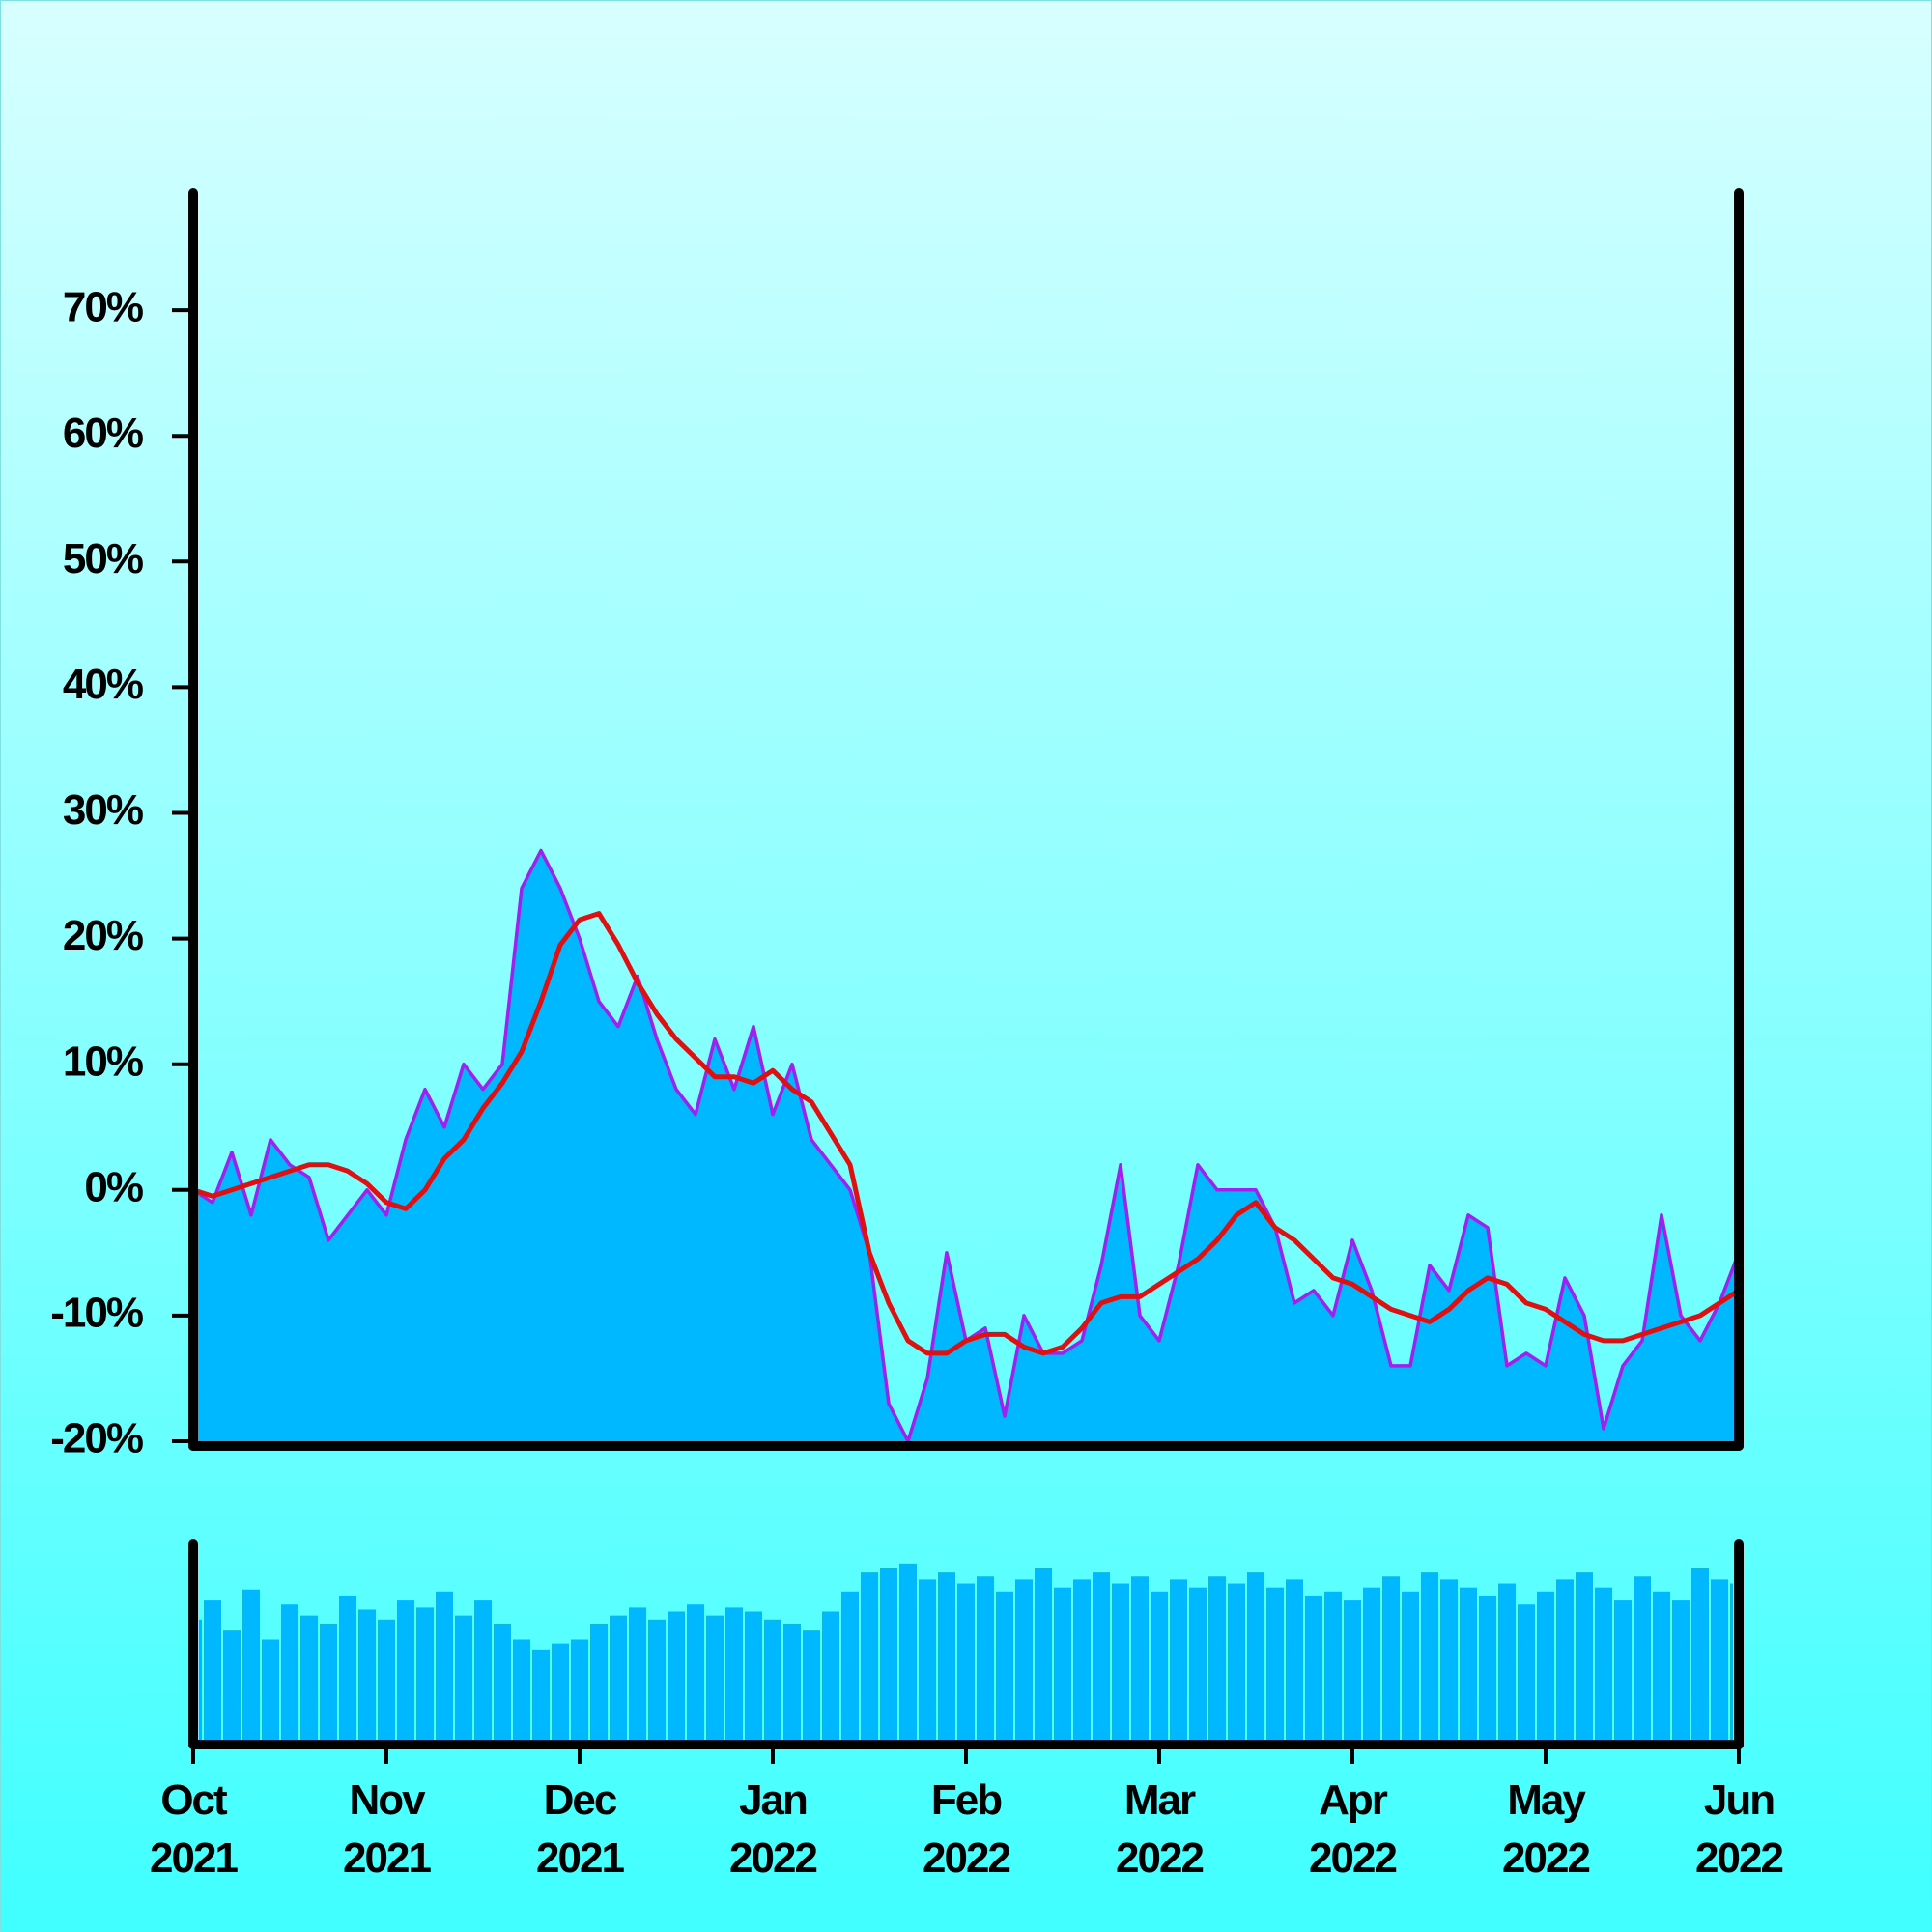 This screenshot has width=1932, height=1932. What do you see at coordinates (966, 1829) in the screenshot?
I see `x-tick-label: Feb 2022` at bounding box center [966, 1829].